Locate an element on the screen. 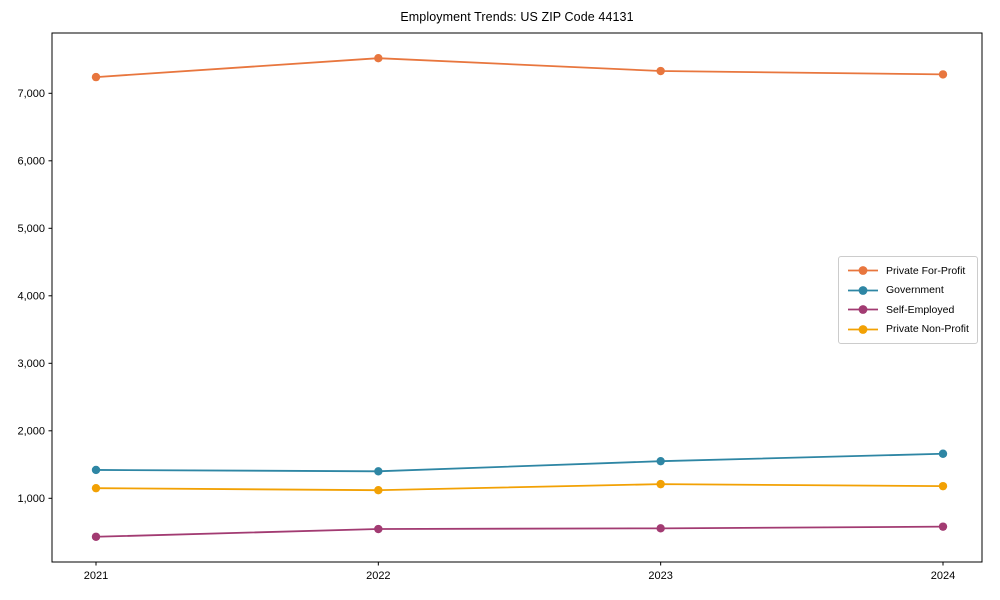 This screenshot has width=1000, height=600. y-tick-label: 7,000 is located at coordinates (31, 94).